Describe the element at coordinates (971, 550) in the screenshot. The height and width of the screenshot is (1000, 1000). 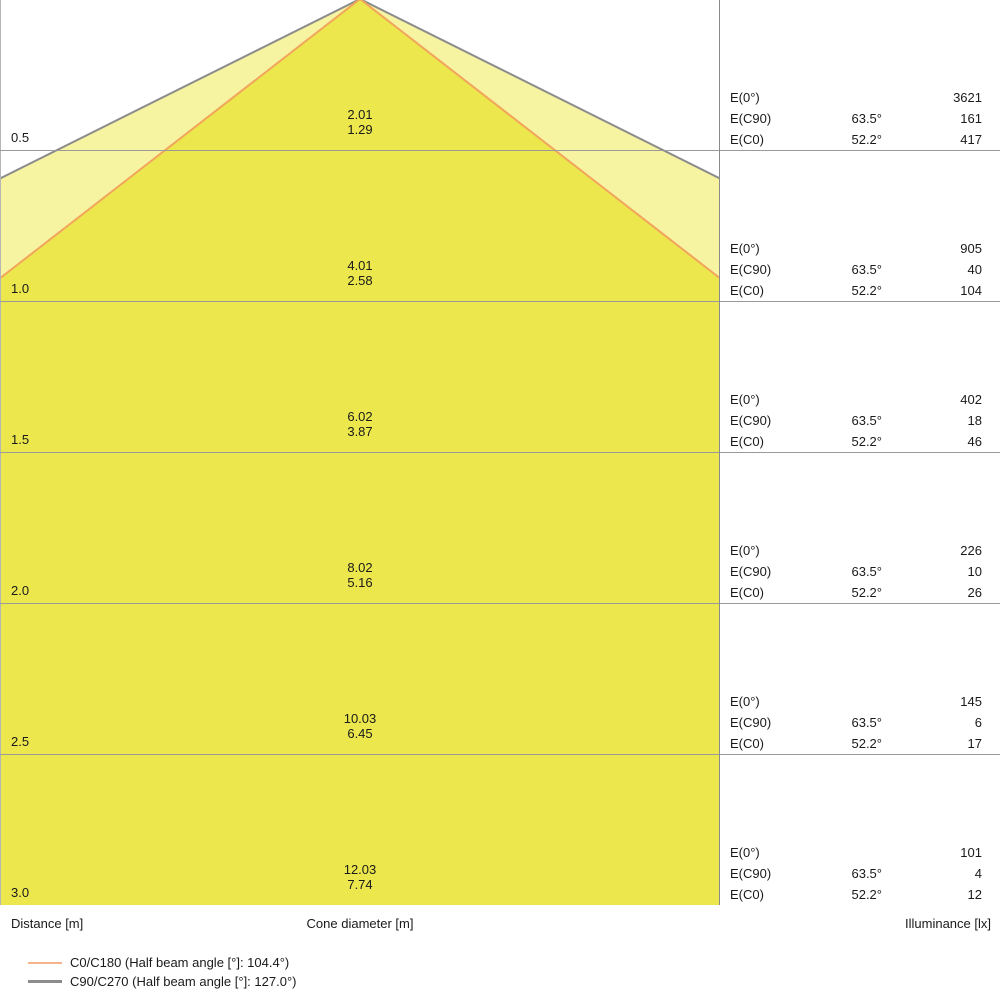
I see `illuminance-value: 226` at that location.